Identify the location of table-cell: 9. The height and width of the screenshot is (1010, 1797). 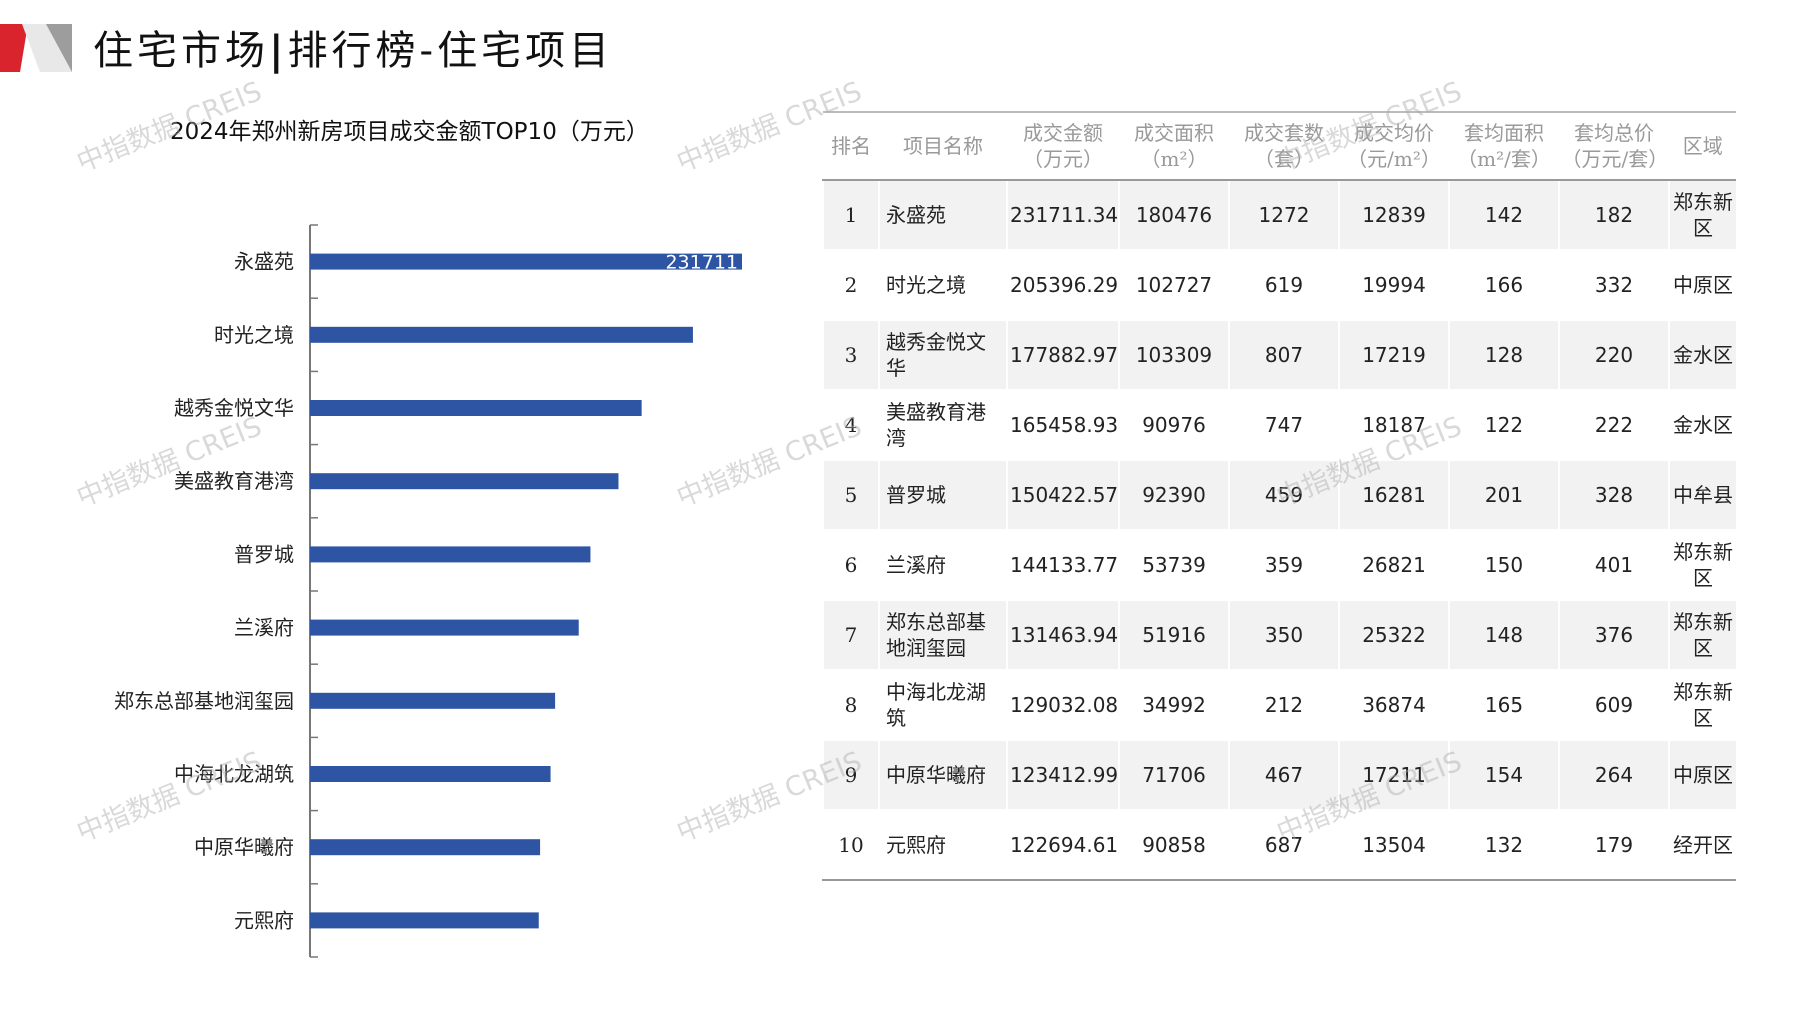
(850, 775).